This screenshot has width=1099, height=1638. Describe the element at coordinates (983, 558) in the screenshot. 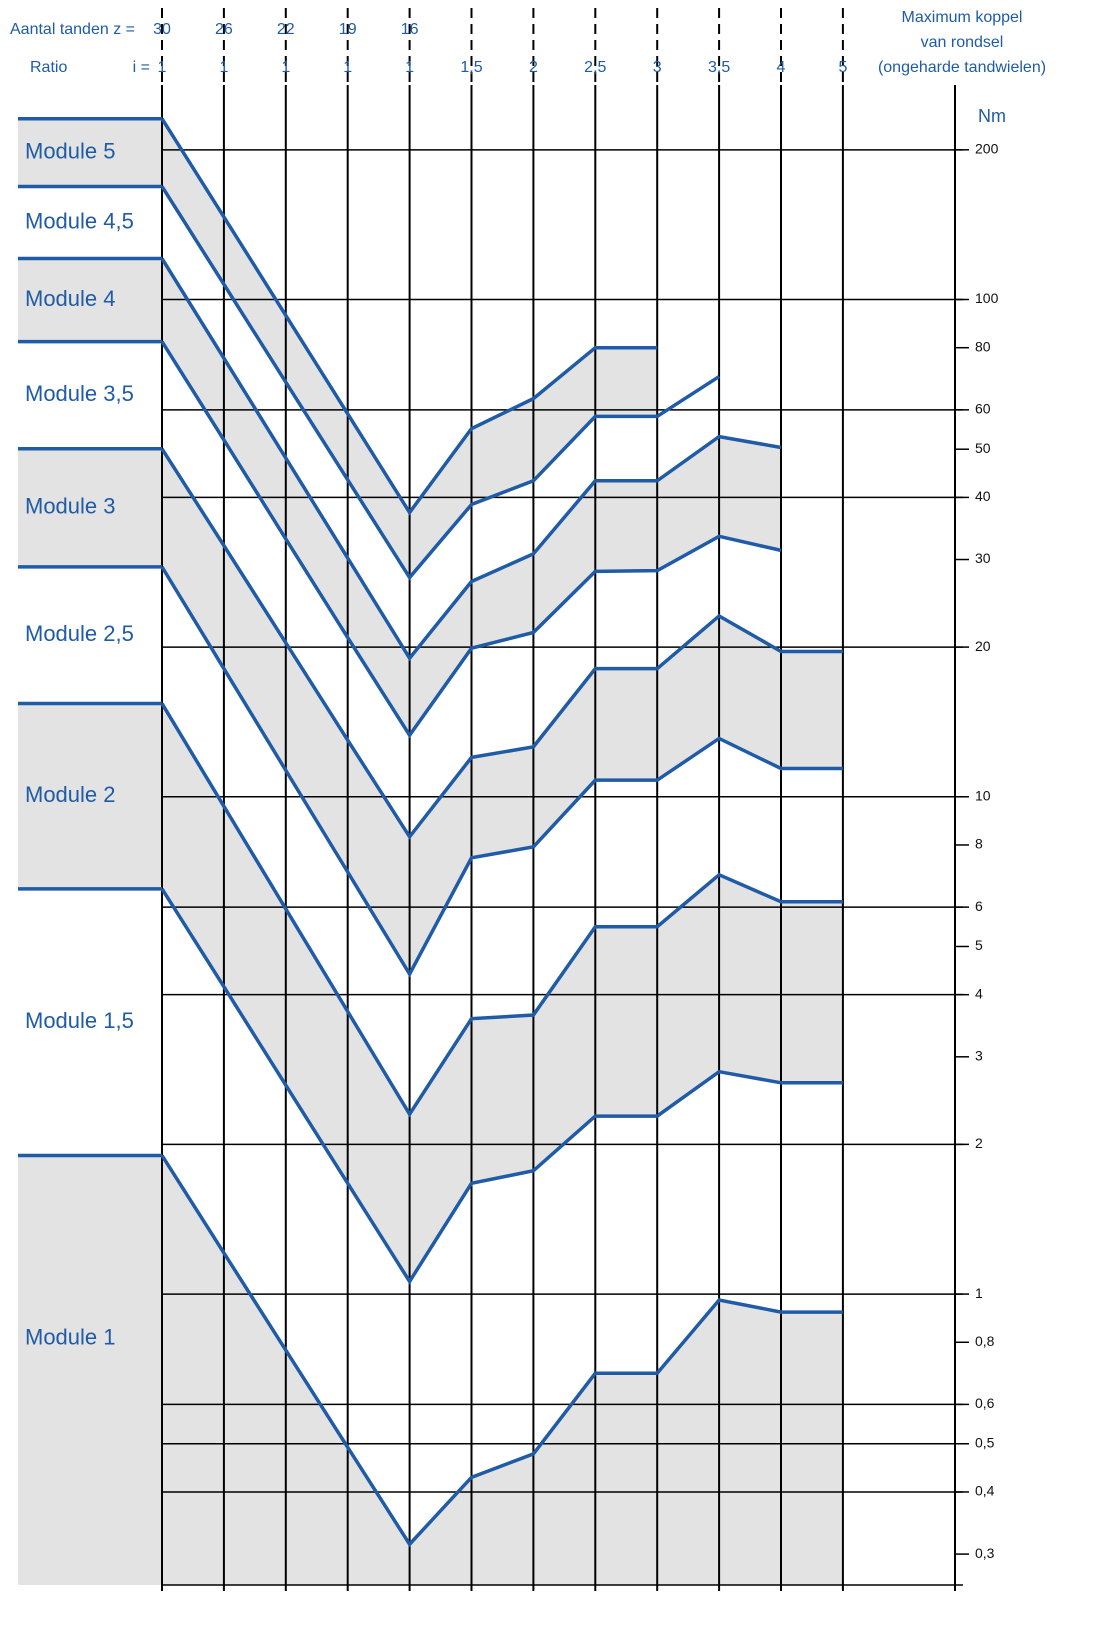

I see `y-tick-label: 30` at that location.